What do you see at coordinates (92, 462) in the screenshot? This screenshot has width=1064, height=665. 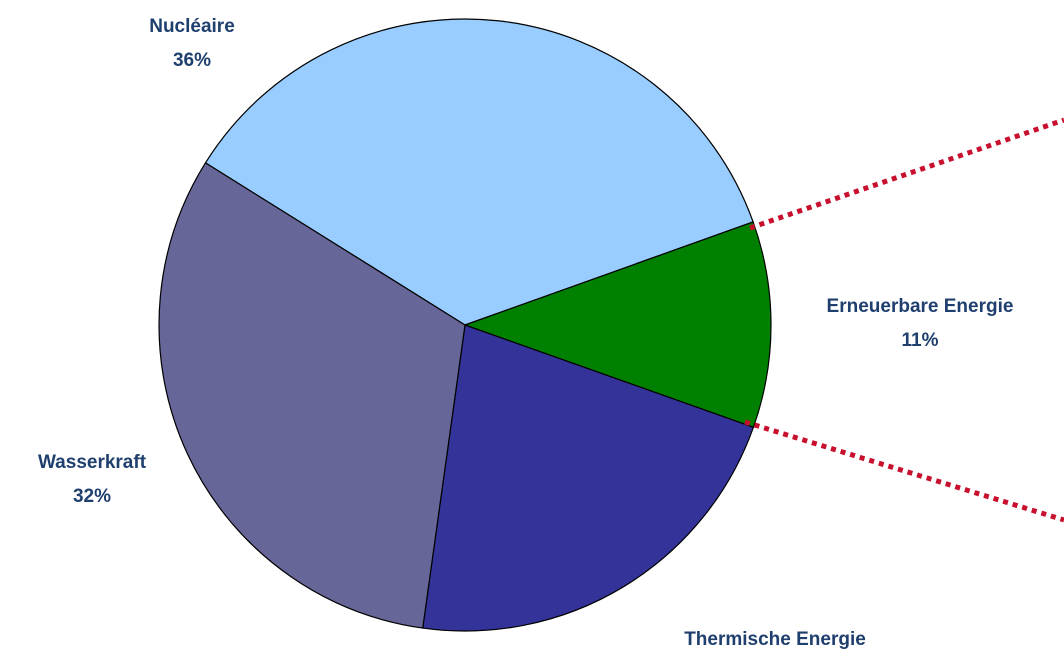 I see `slice-label: Wasserkraft` at bounding box center [92, 462].